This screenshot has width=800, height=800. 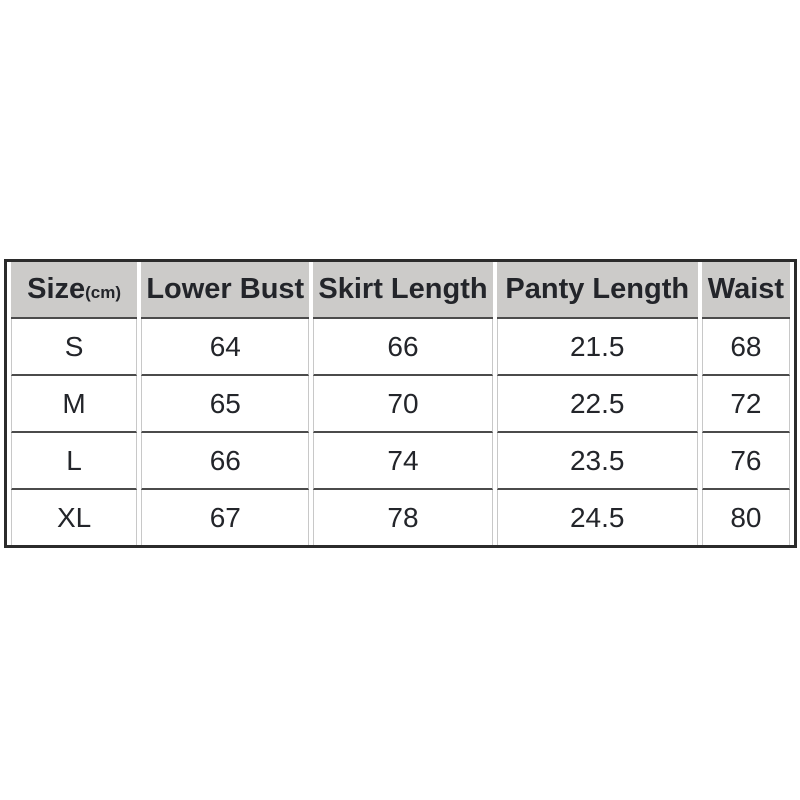 What do you see at coordinates (597, 461) in the screenshot?
I see `cell-panty-length: 23.5` at bounding box center [597, 461].